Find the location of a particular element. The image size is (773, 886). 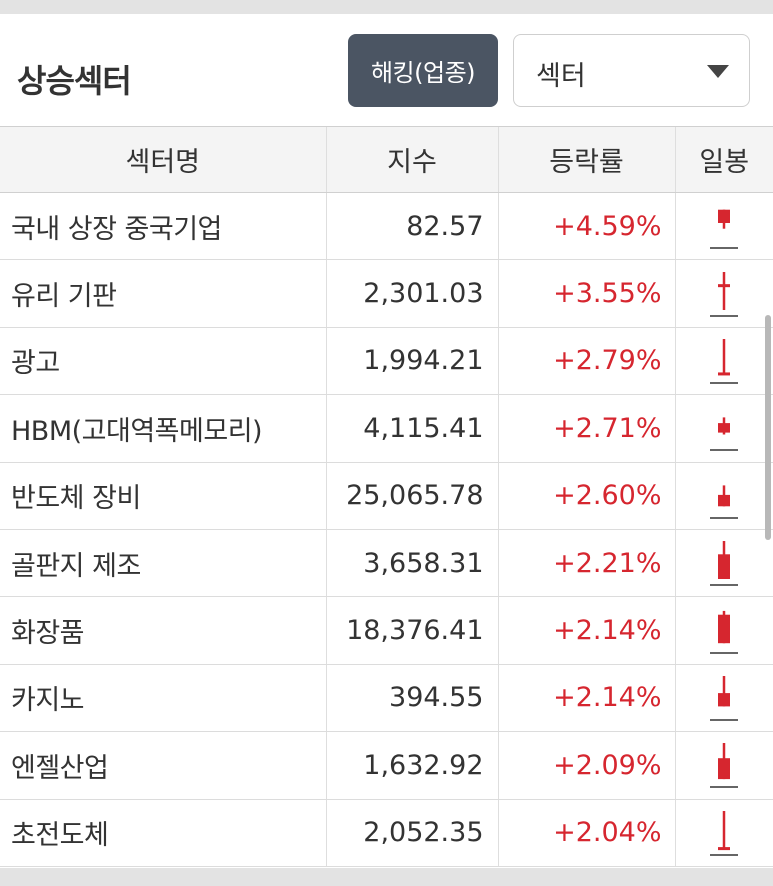

sector-index-value: 394.55 is located at coordinates (411, 698).